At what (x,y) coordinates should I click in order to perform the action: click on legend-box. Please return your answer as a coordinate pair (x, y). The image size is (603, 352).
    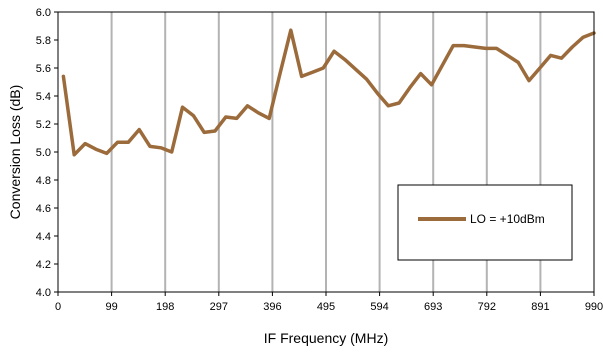
    Looking at the image, I should click on (485, 222).